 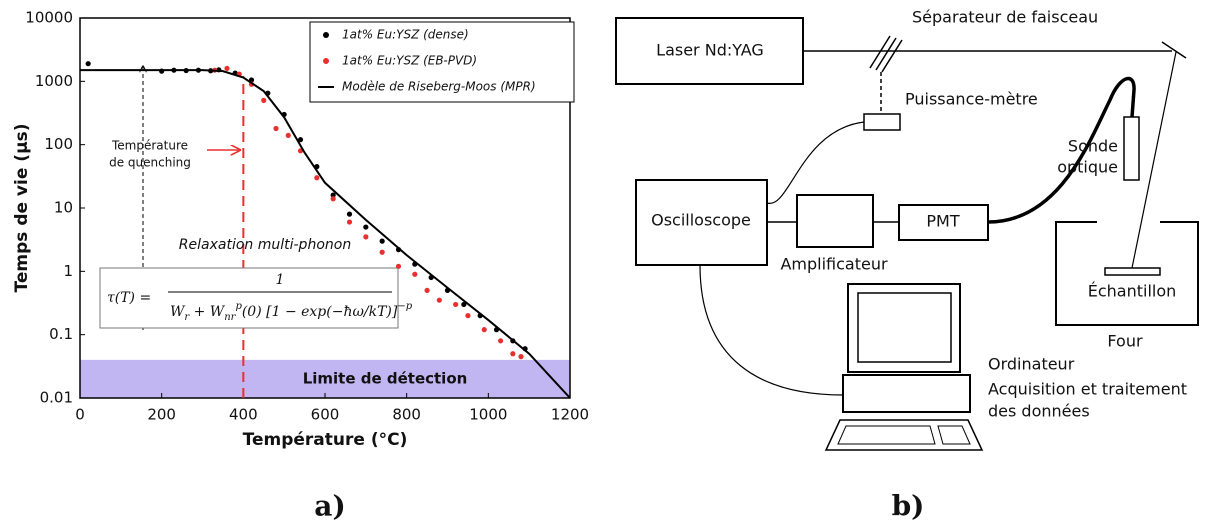 I want to click on label: Échantillon, so click(x=1132, y=291).